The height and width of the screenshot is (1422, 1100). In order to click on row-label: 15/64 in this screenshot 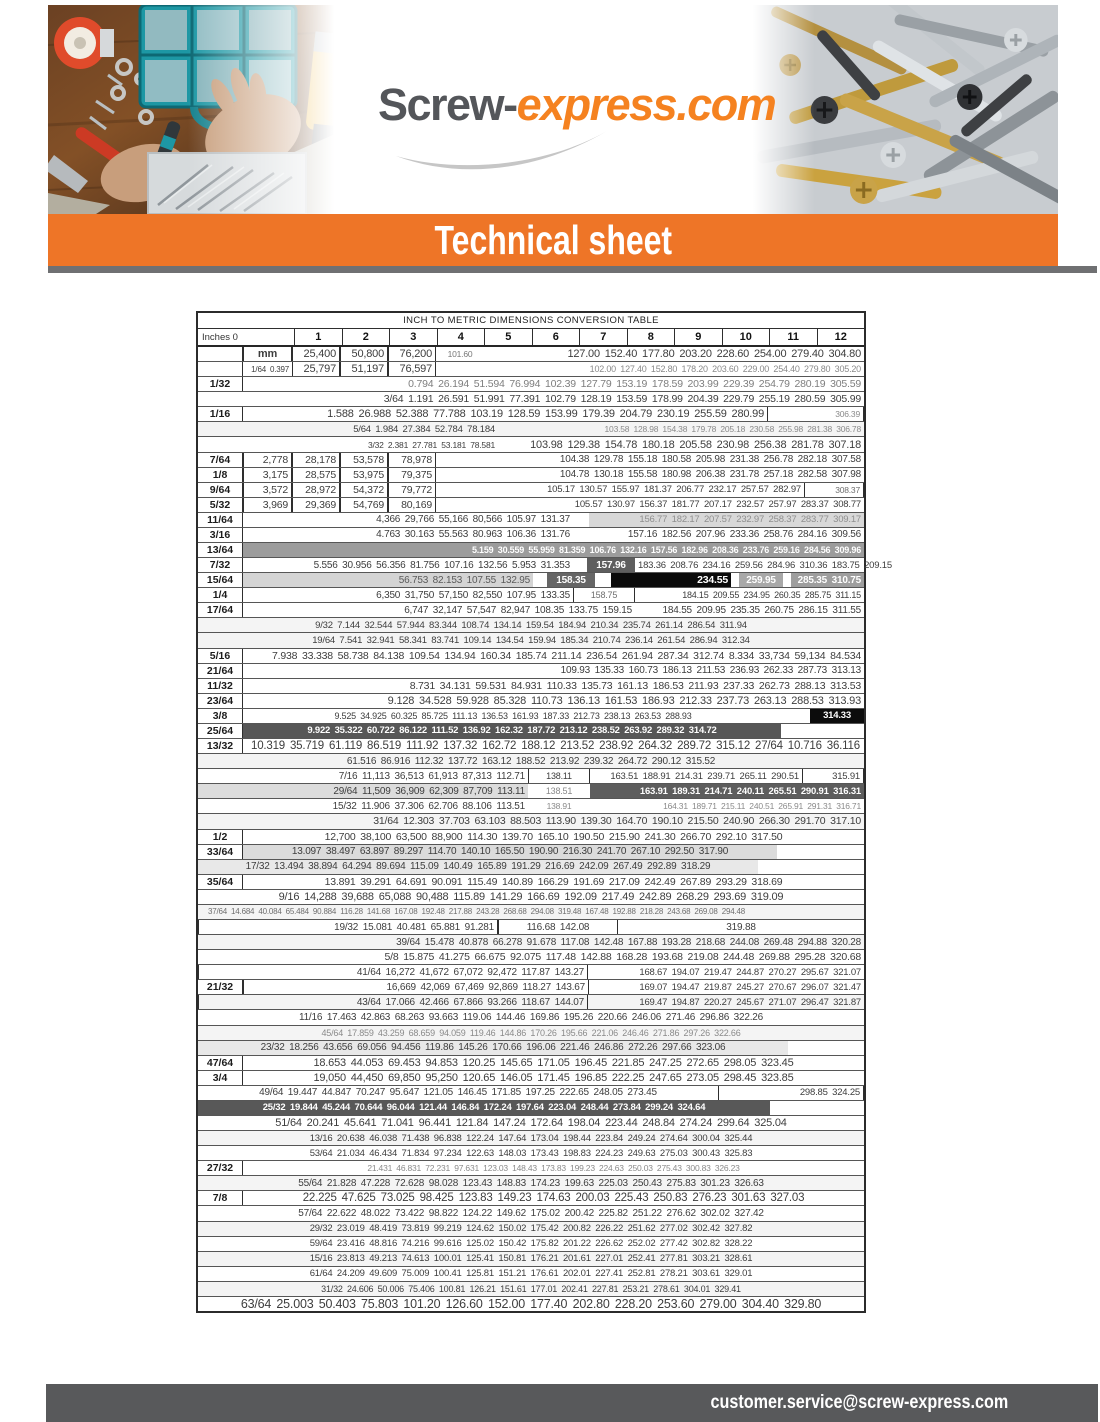, I will do `click(220, 580)`.